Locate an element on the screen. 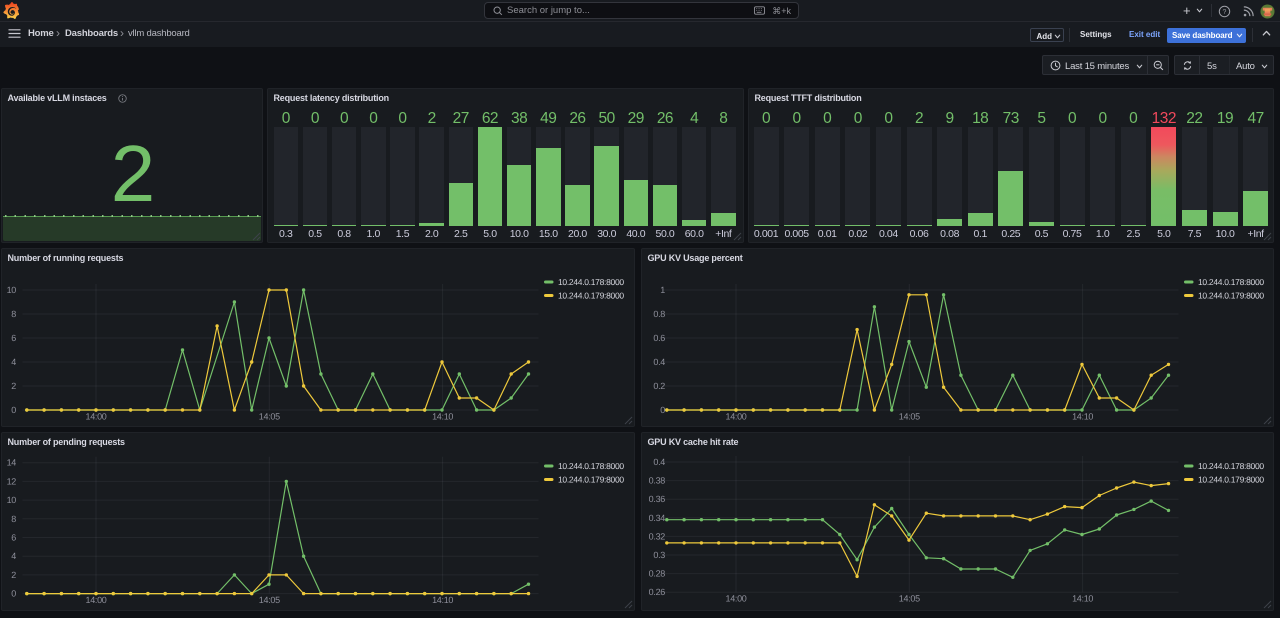 The height and width of the screenshot is (618, 1280). svg-text: 0.6 is located at coordinates (659, 338).